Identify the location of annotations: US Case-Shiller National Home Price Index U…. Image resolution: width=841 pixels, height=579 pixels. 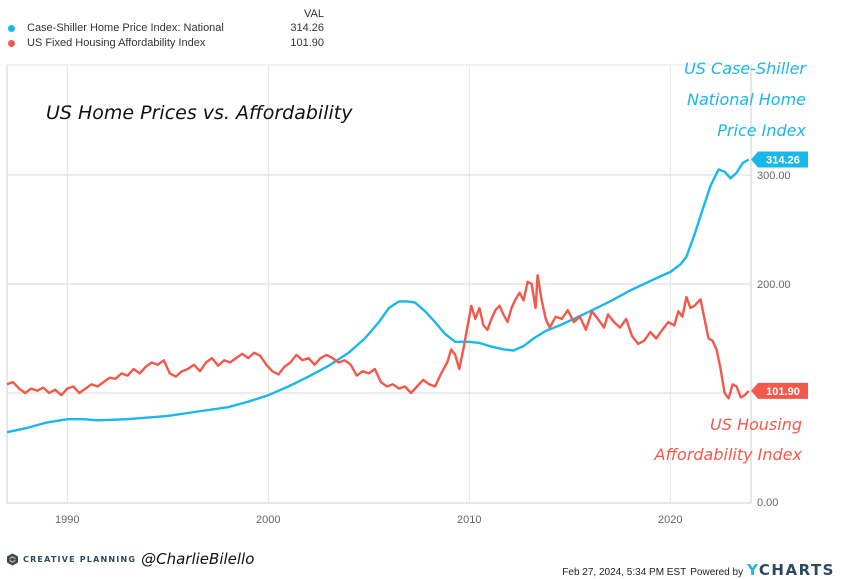
(731, 261).